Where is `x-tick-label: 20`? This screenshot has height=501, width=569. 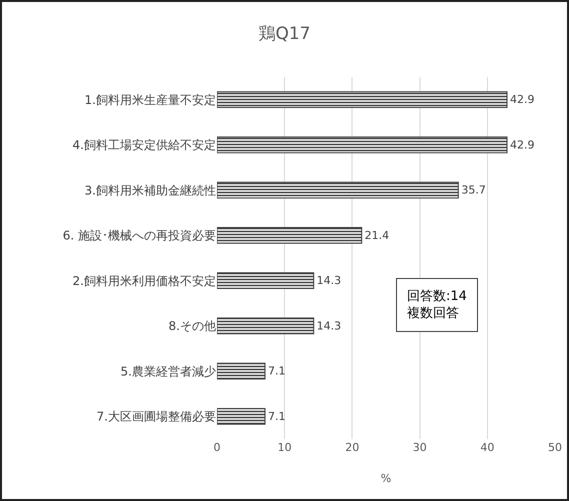 x-tick-label: 20 is located at coordinates (352, 447).